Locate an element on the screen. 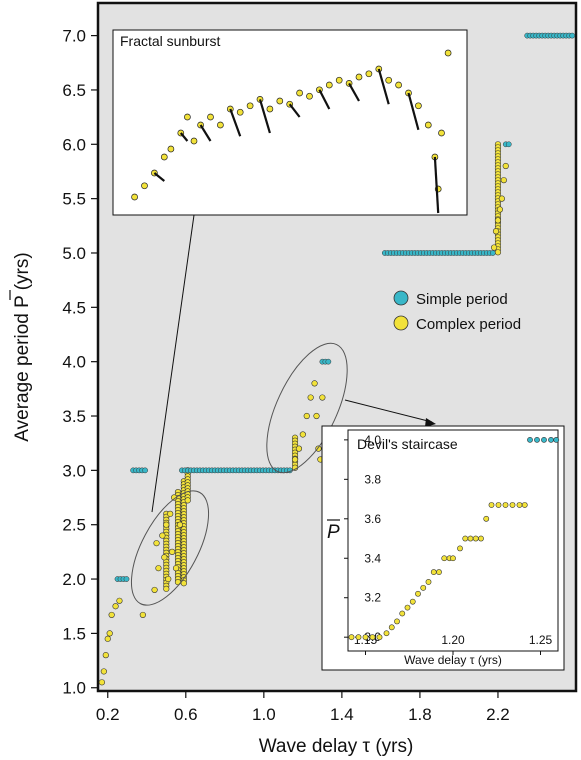 The width and height of the screenshot is (581, 760). y-axis-label: Average period P (yrs) is located at coordinates (22, 346).